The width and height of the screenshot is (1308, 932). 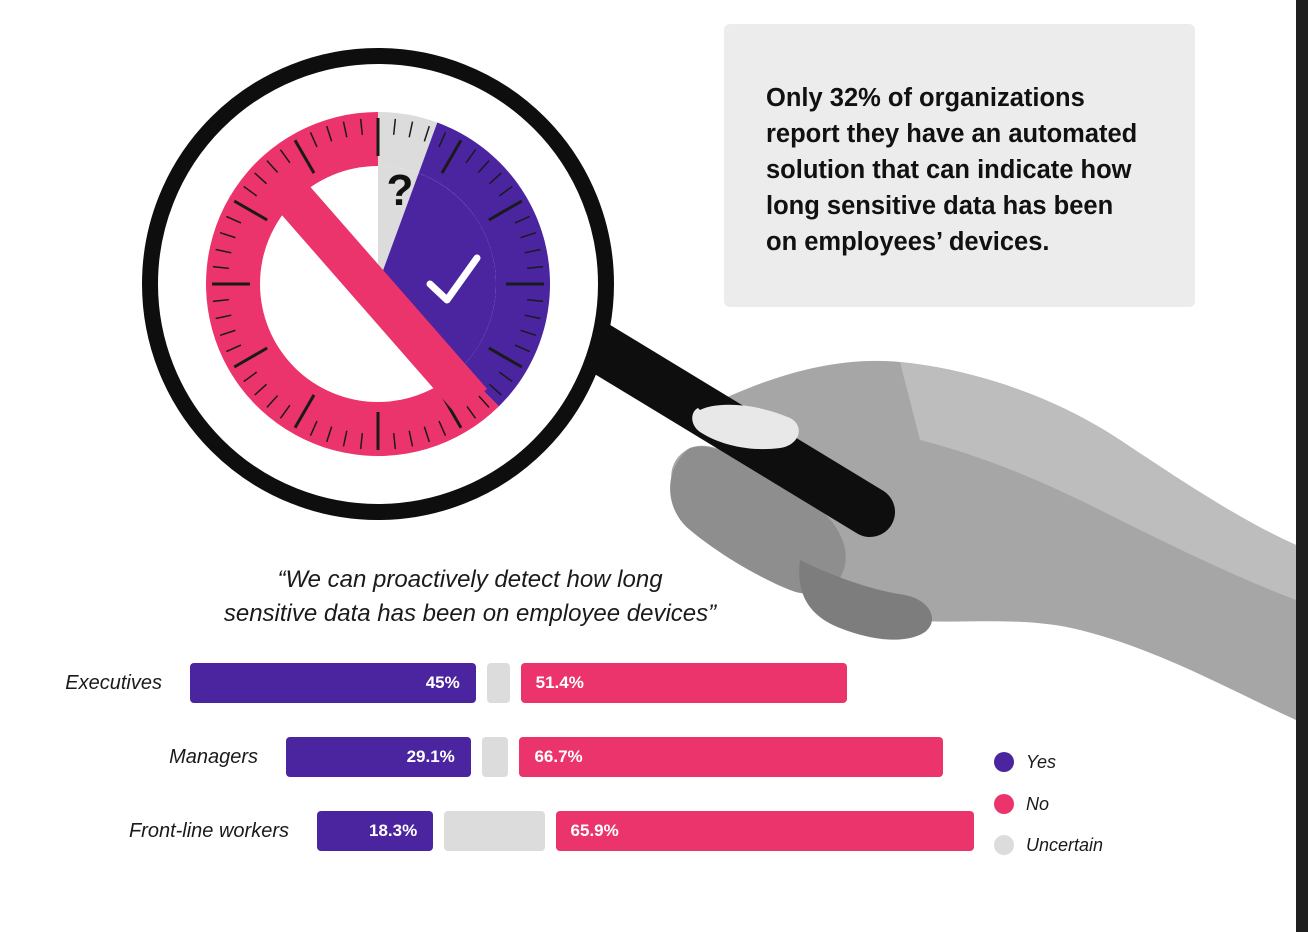 I want to click on bar-no: 51.4%, so click(x=683, y=683).